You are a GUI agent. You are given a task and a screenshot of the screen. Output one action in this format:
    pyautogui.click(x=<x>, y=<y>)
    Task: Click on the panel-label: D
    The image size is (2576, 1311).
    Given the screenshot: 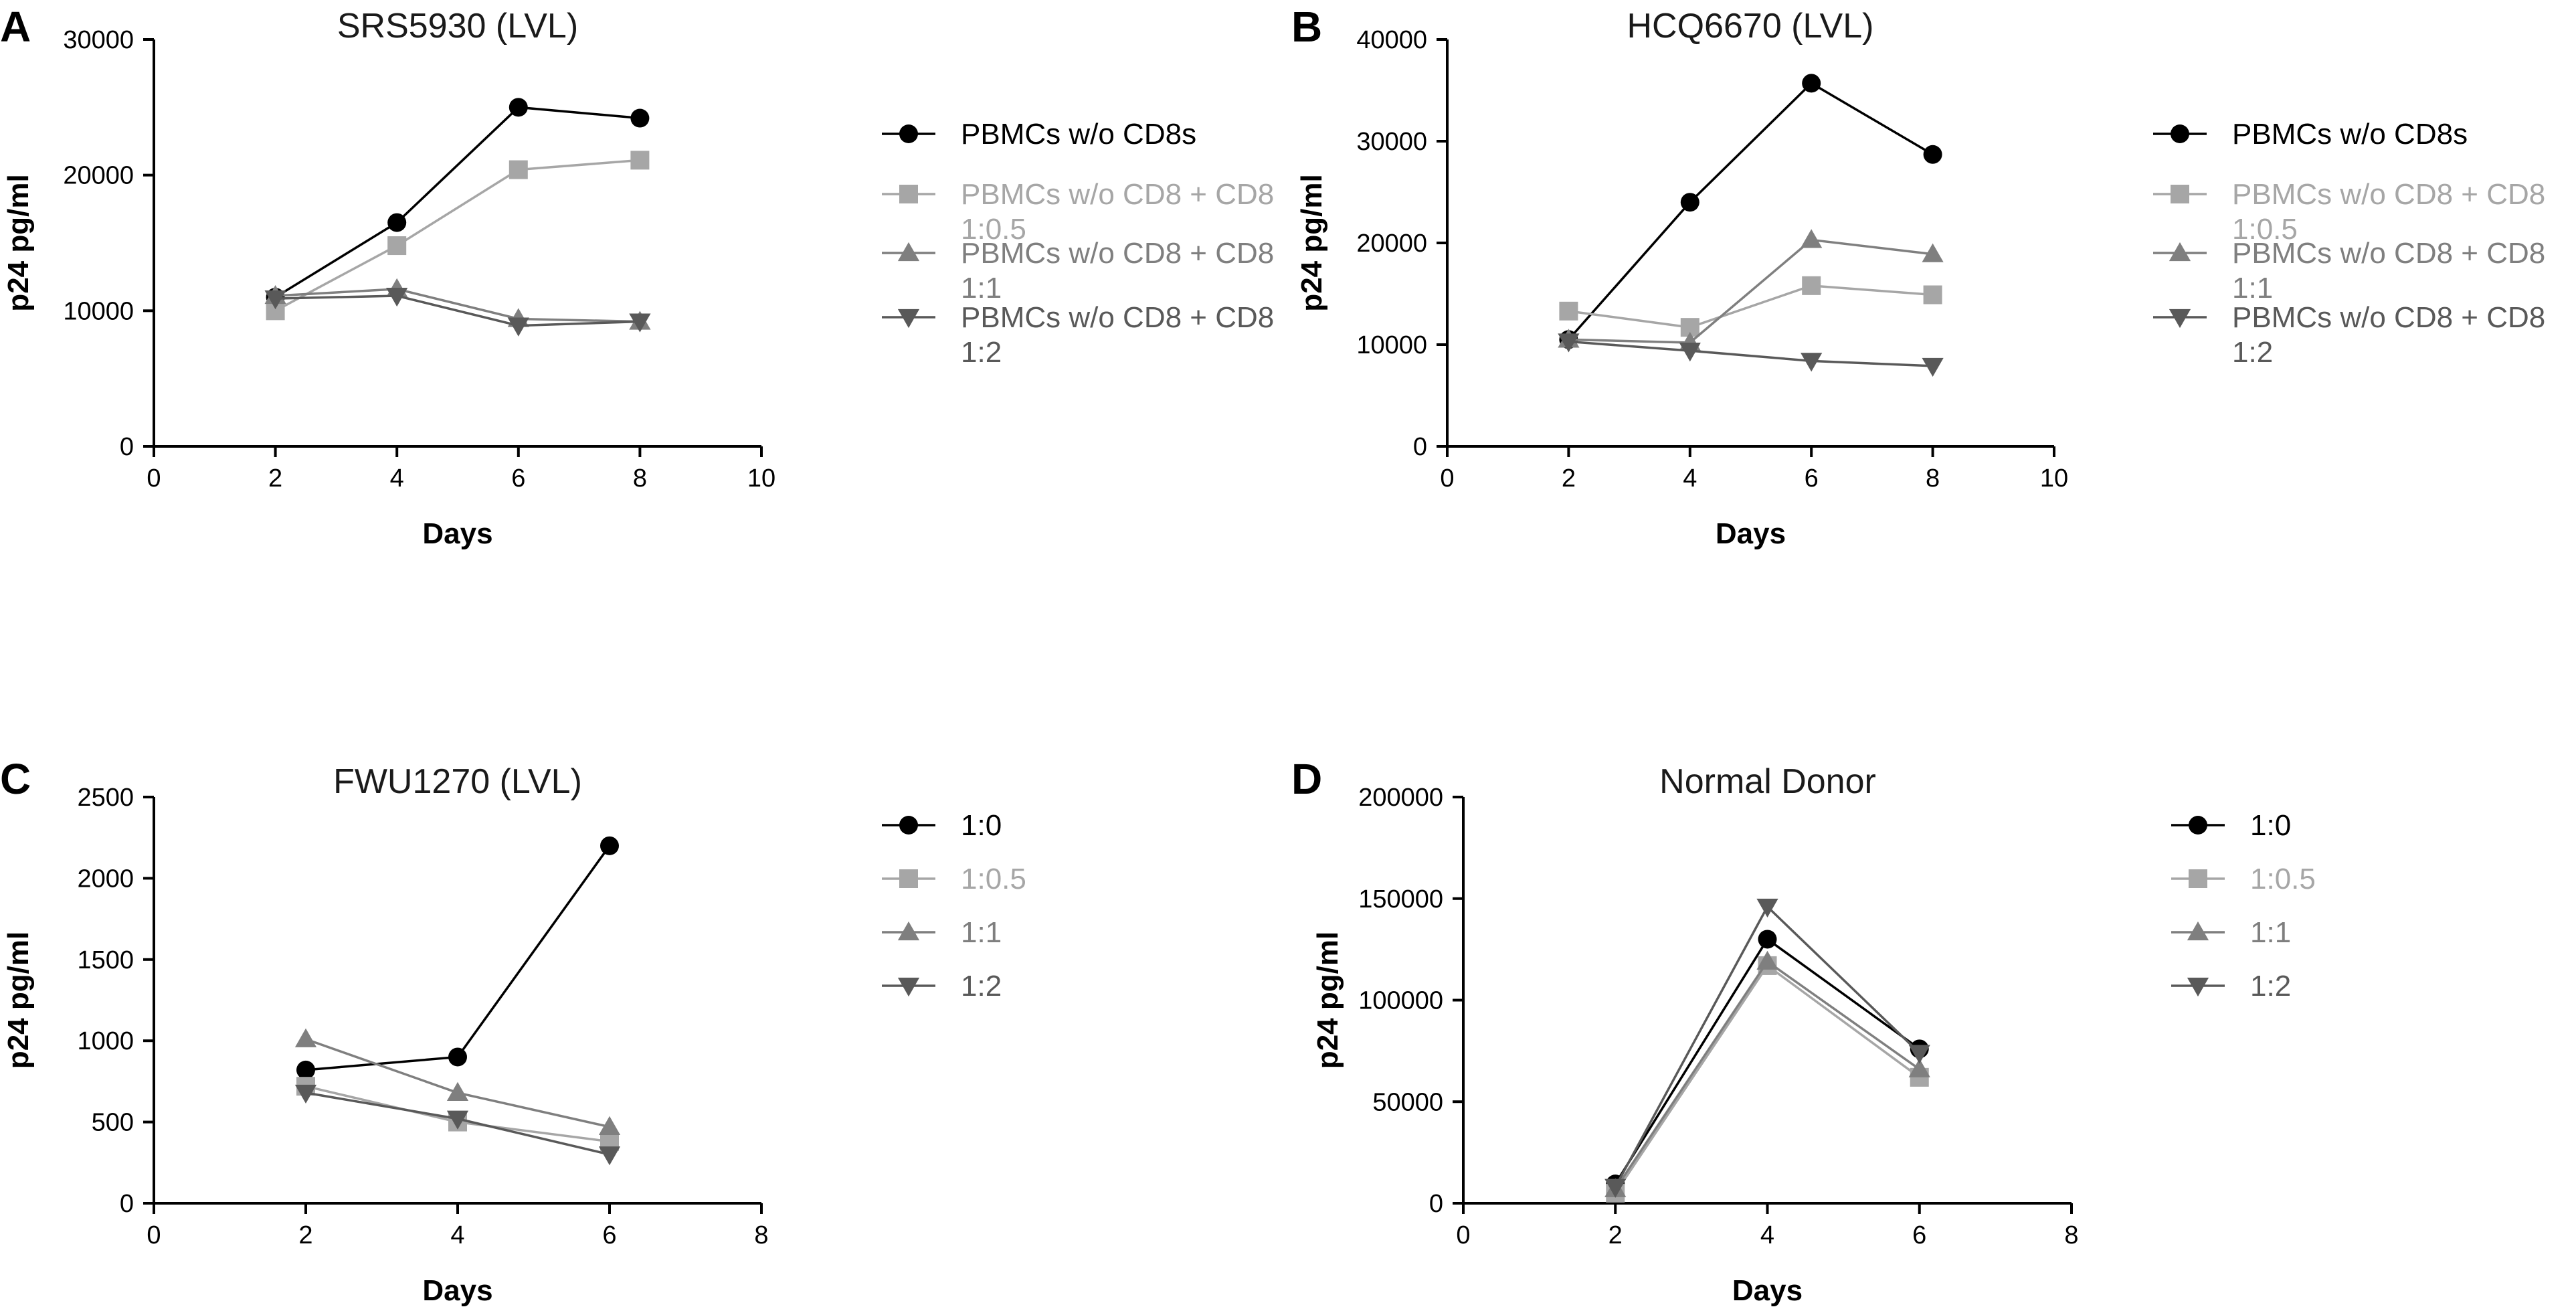 What is the action you would take?
    pyautogui.click(x=1306, y=779)
    